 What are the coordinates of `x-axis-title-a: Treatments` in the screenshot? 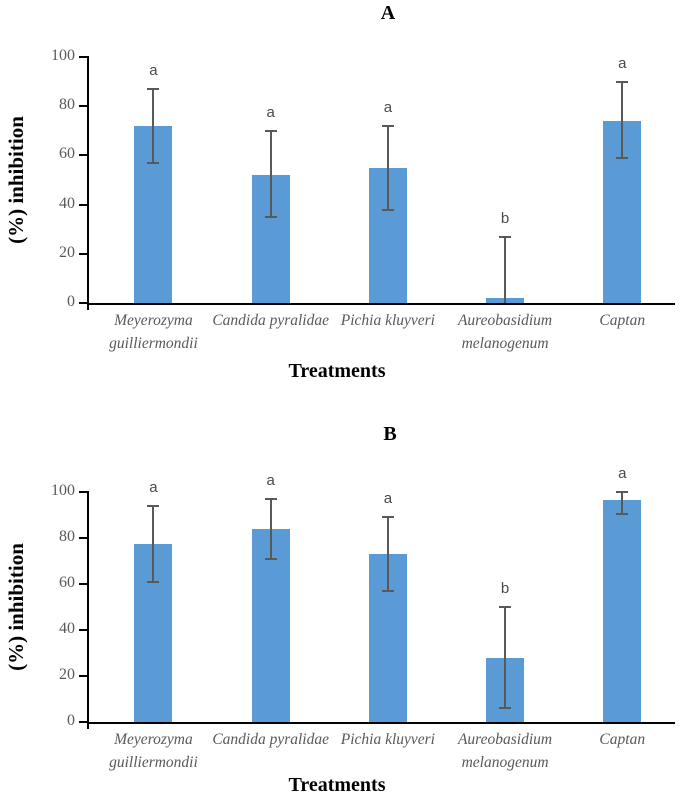 It's located at (337, 371).